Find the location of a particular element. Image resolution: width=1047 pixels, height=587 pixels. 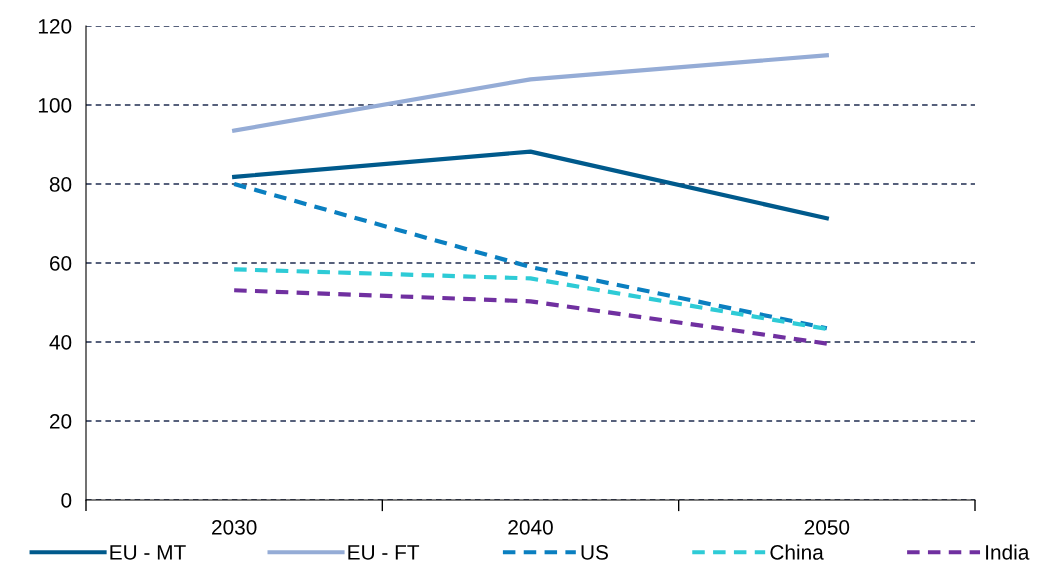

legend-label: China is located at coordinates (797, 552).